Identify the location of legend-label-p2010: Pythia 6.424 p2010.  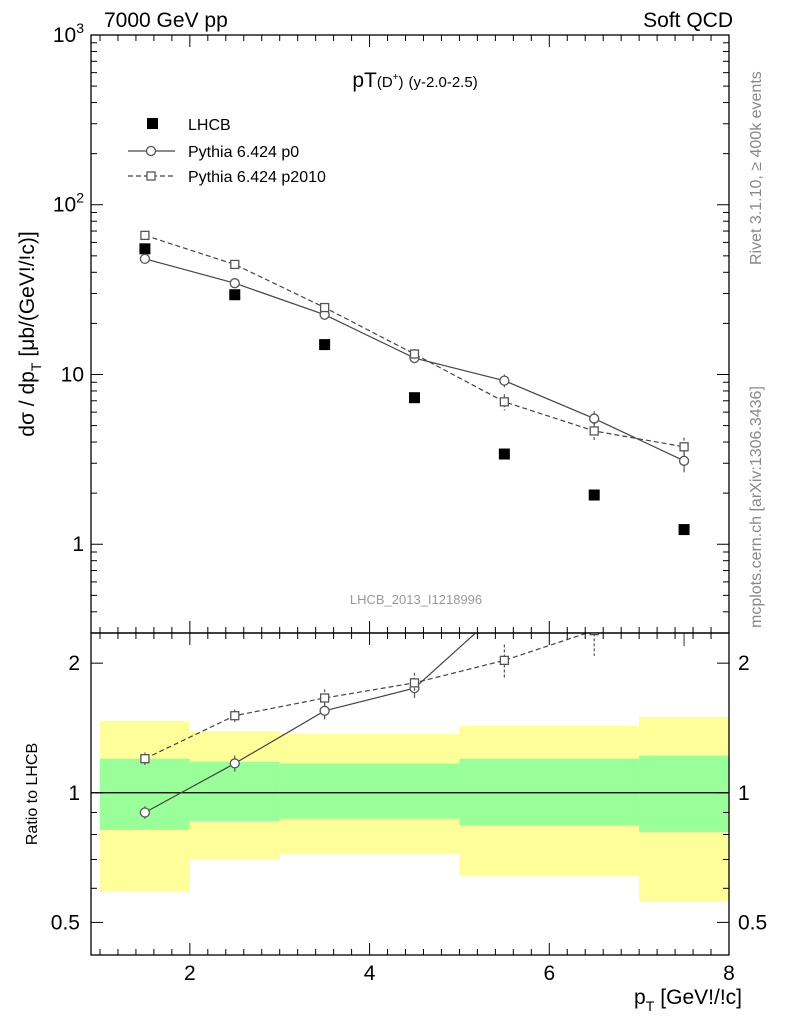
(257, 177).